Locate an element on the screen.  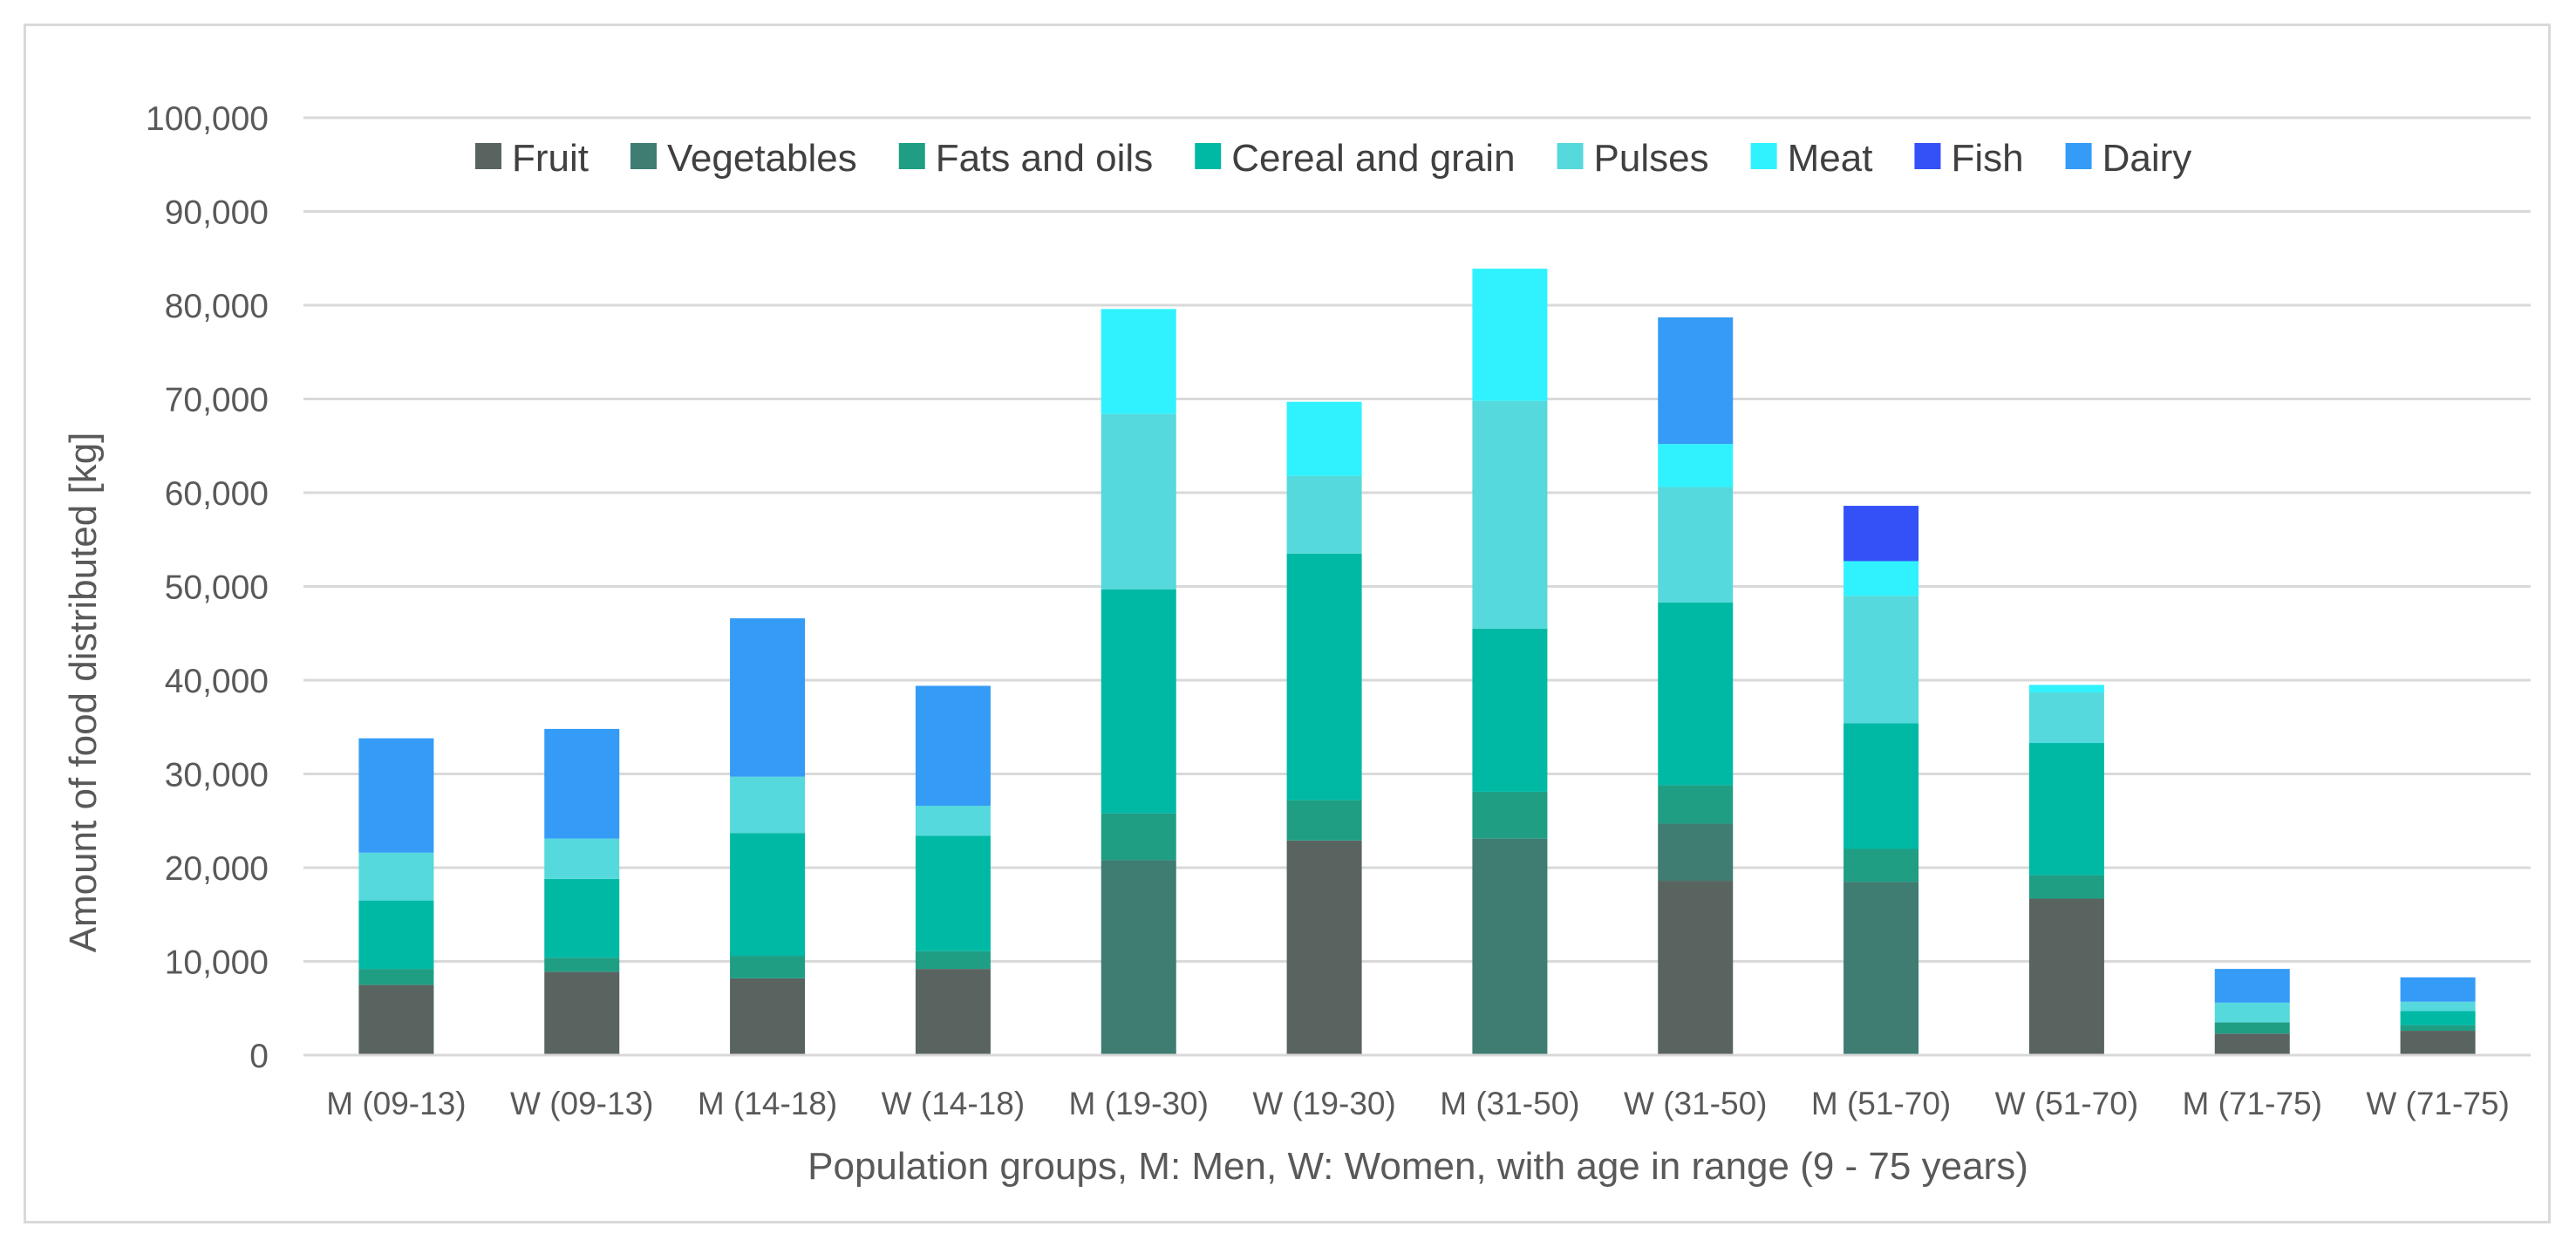
y-tick-label: 60,000 is located at coordinates (217, 494).